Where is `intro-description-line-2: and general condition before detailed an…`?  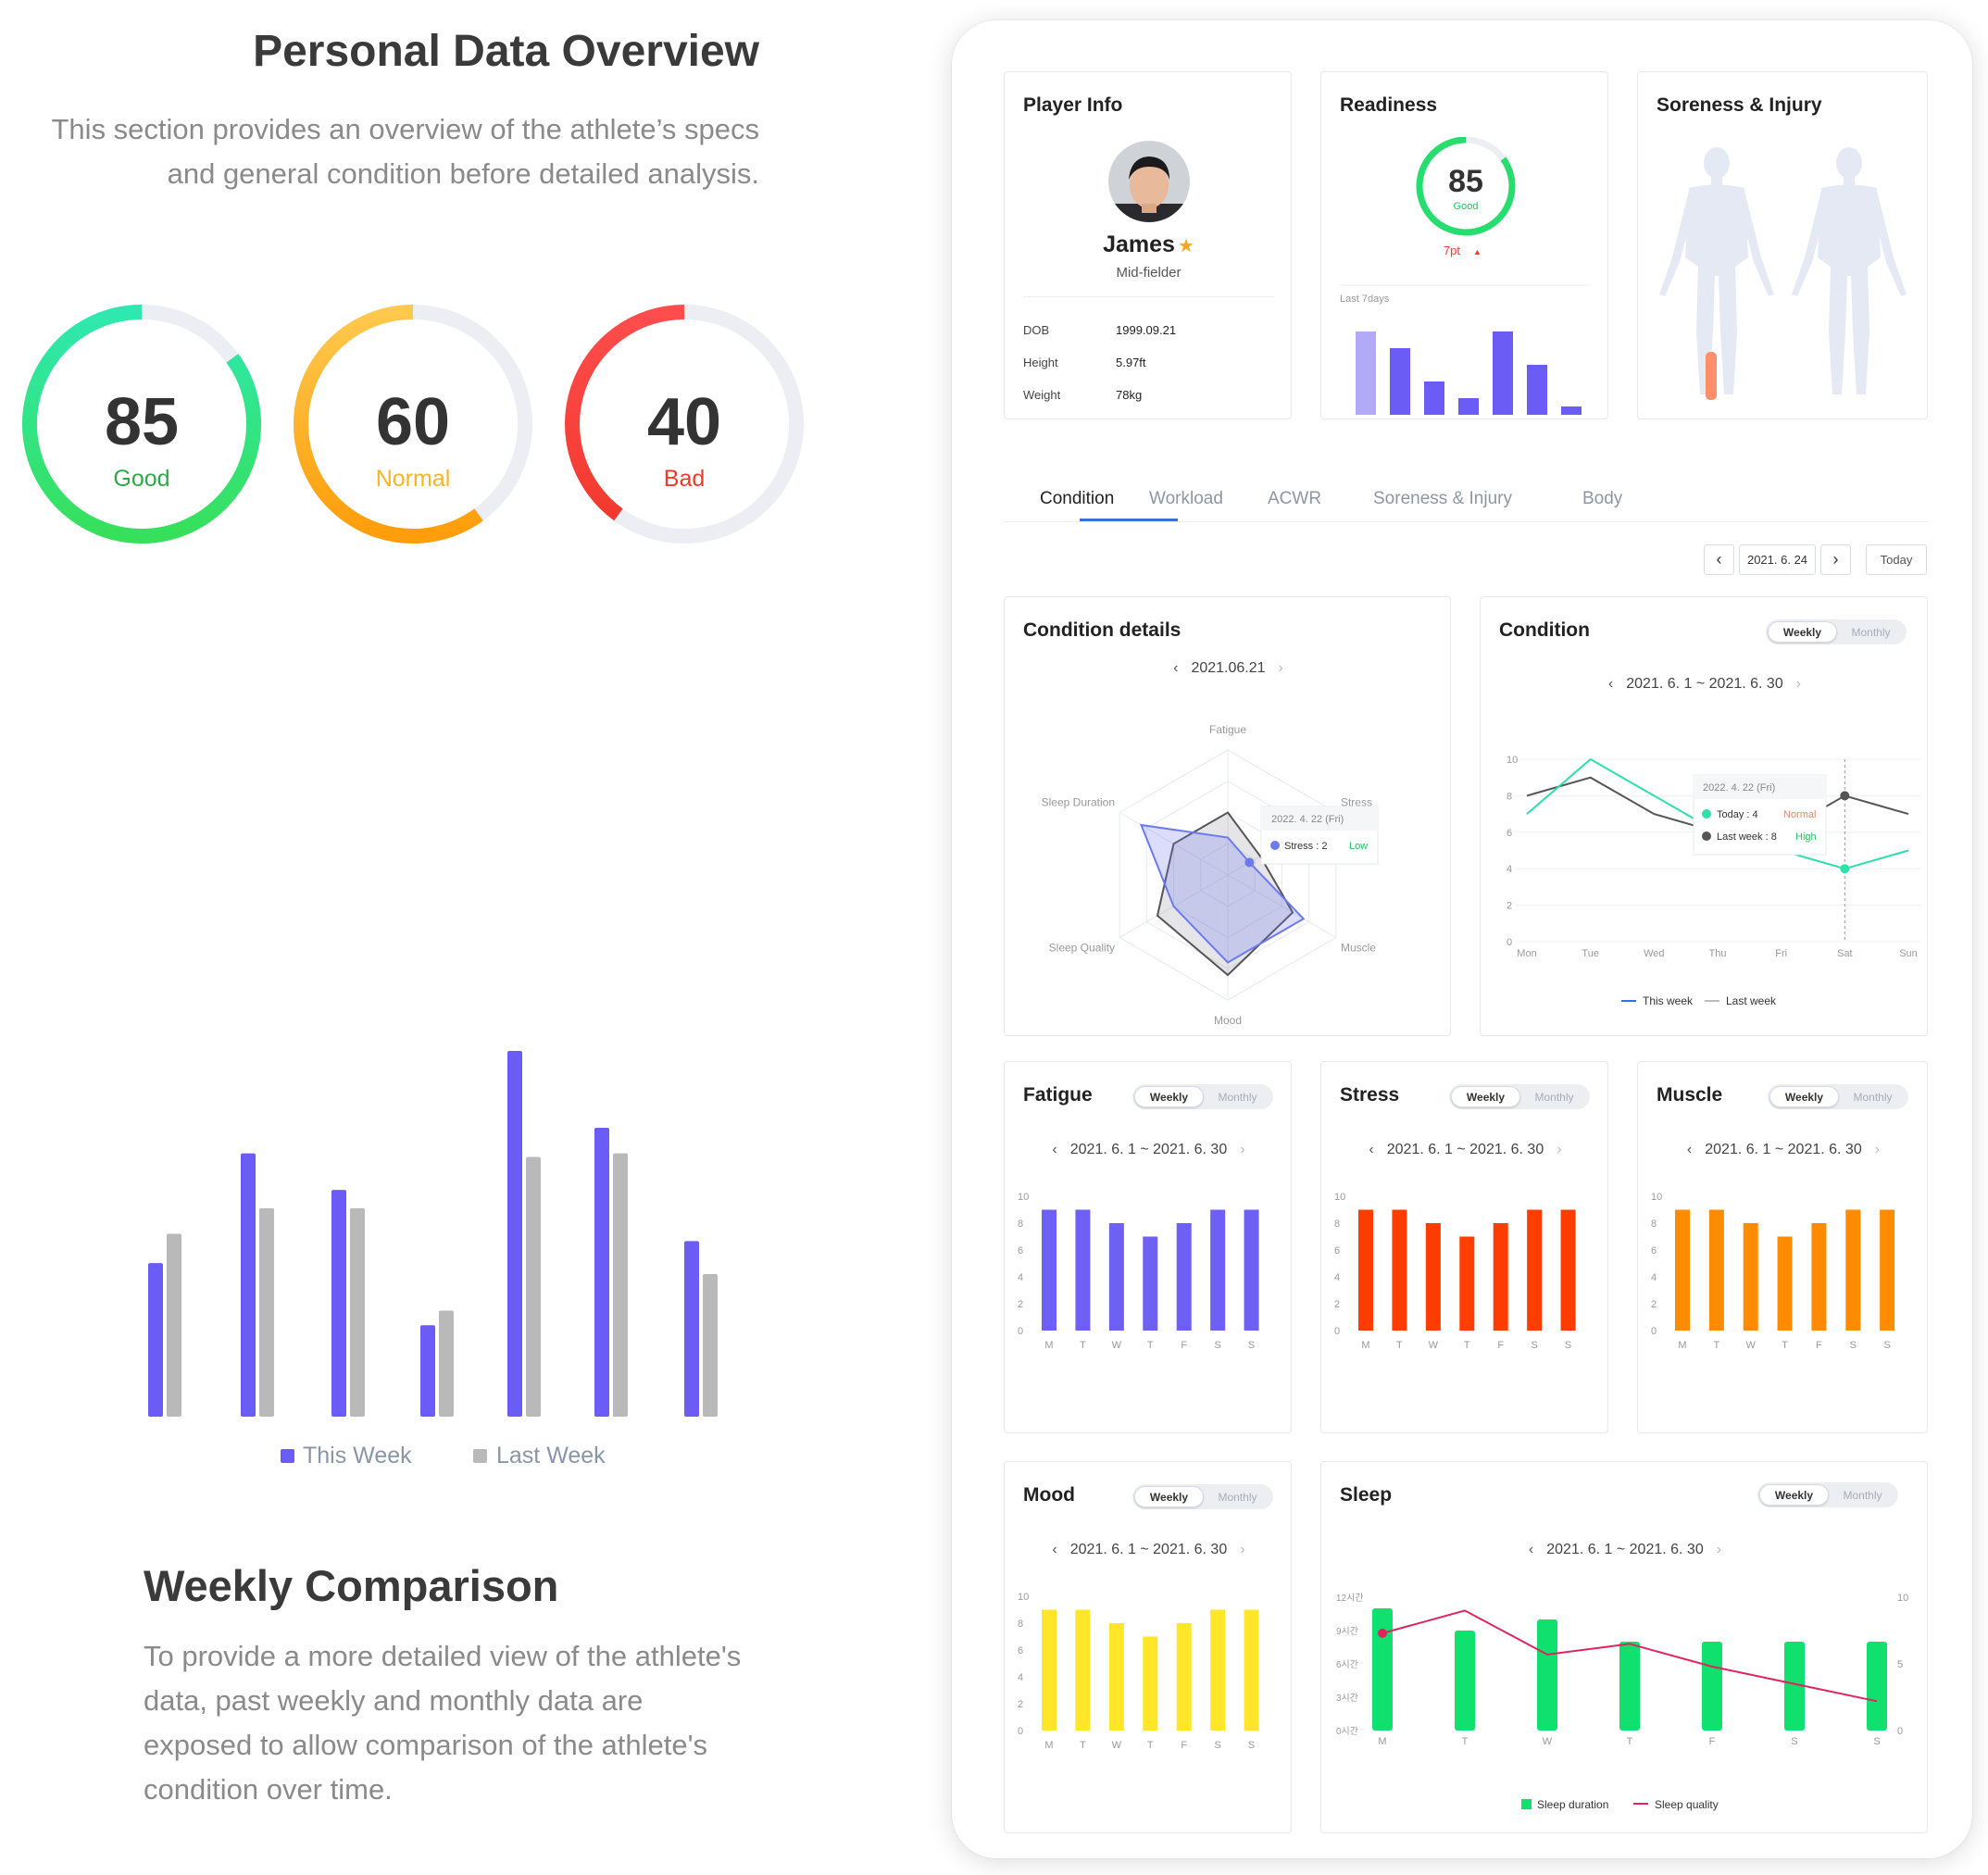 intro-description-line-2: and general condition before detailed an… is located at coordinates (463, 174).